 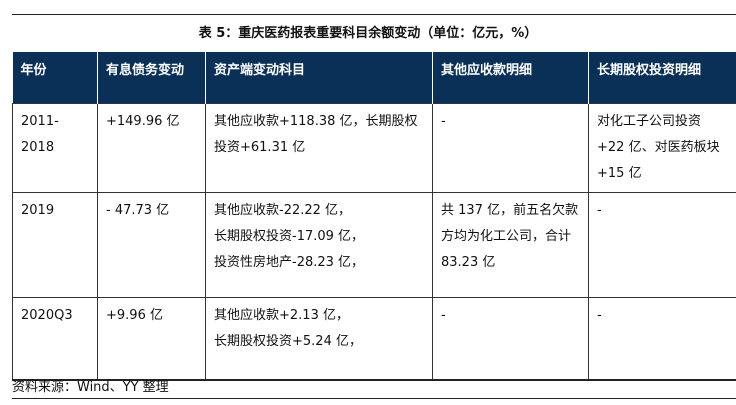 What do you see at coordinates (281, 315) in the screenshot?
I see `asset-line: 其他应收款+2.13 亿，` at bounding box center [281, 315].